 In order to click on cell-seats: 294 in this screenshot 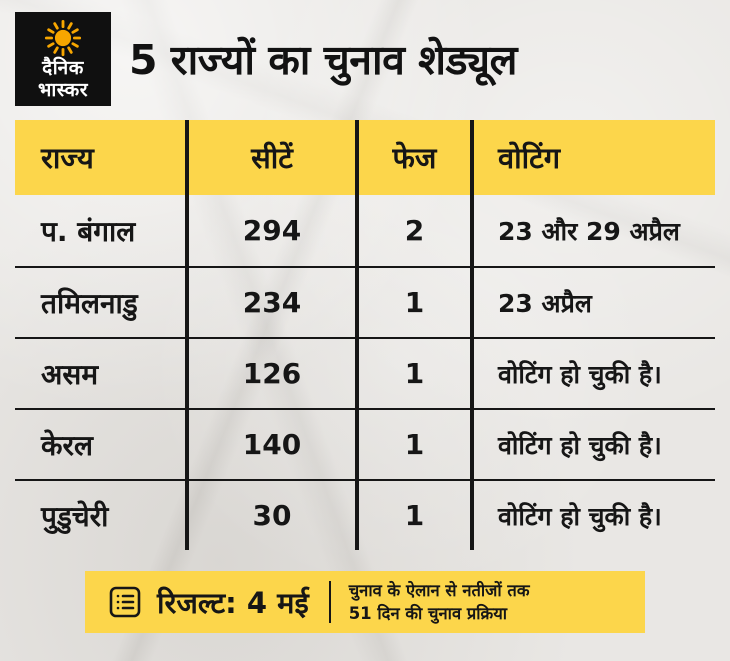, I will do `click(270, 230)`.